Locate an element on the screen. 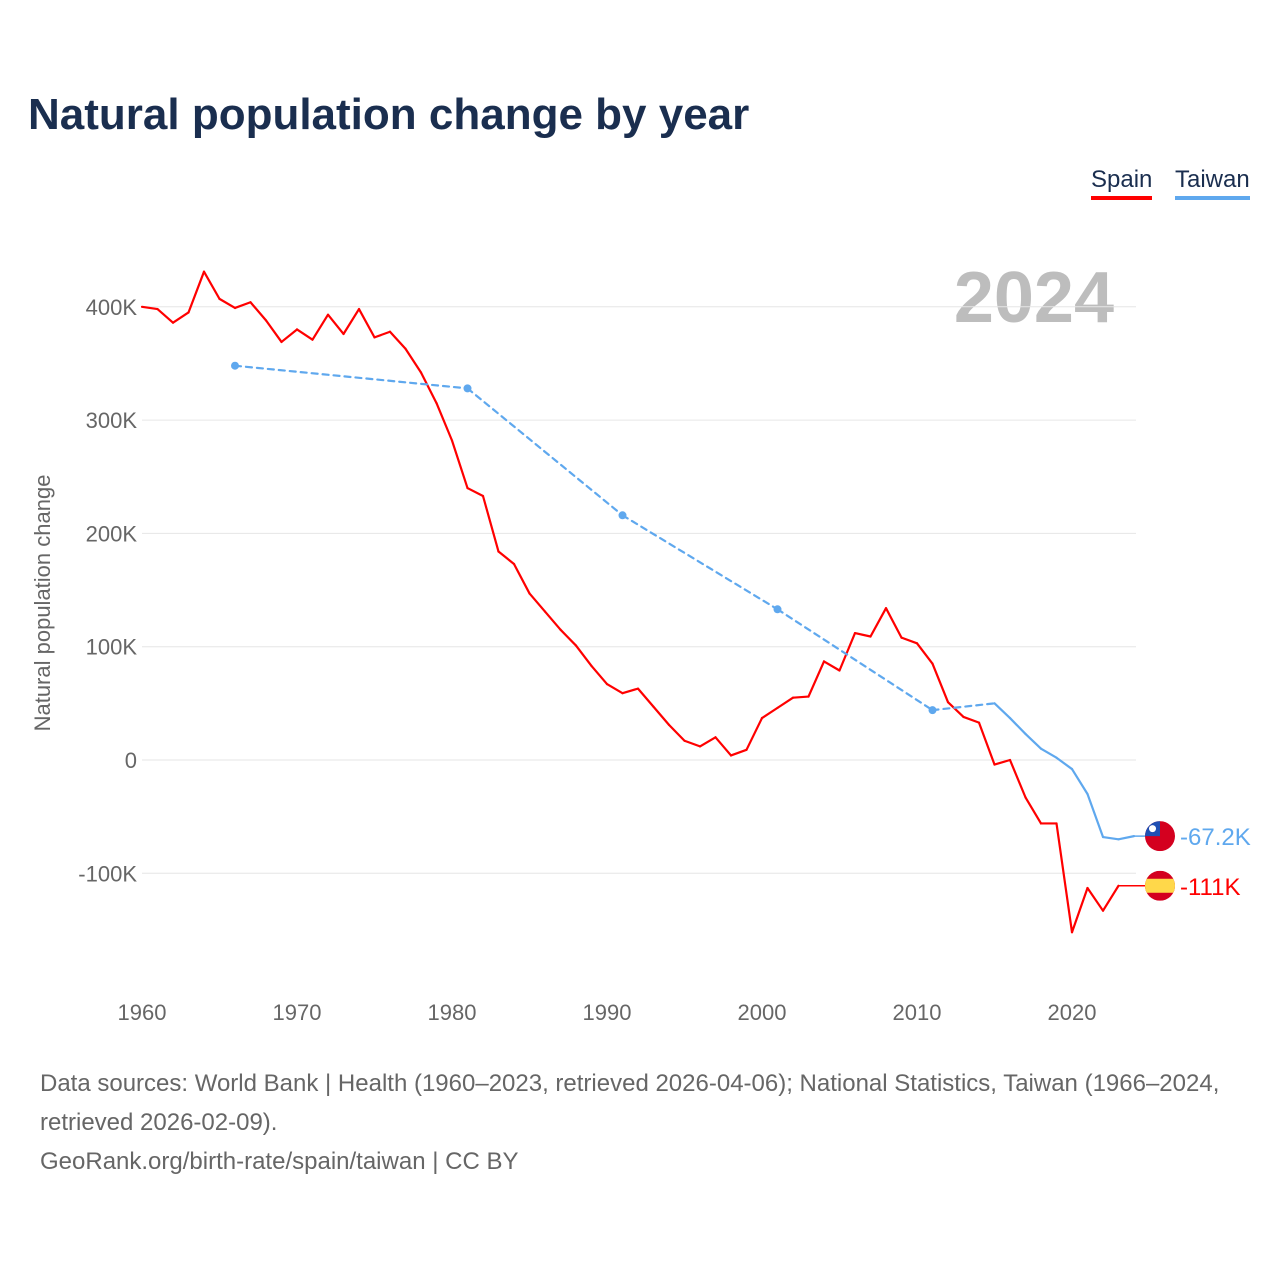 Image resolution: width=1280 pixels, height=1280 pixels. y-tick-label: 0 is located at coordinates (131, 760).